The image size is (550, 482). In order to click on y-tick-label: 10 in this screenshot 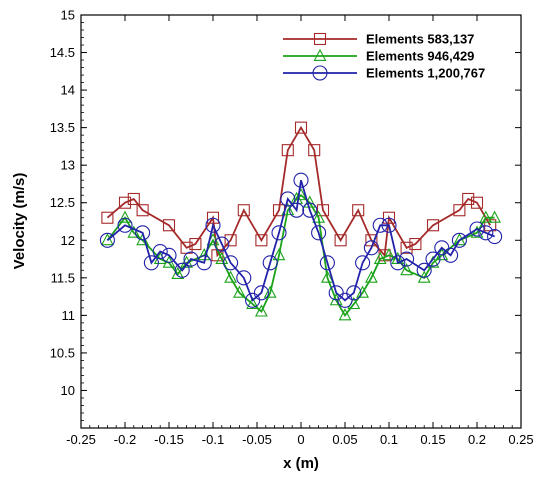, I will do `click(68, 390)`.